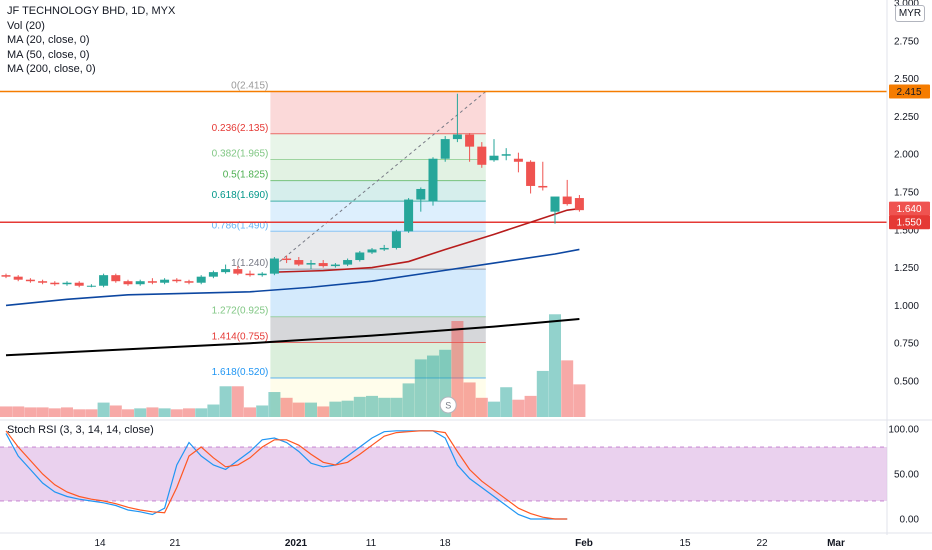 Image resolution: width=932 pixels, height=550 pixels. What do you see at coordinates (906, 79) in the screenshot?
I see `price-tick-label: 2.500` at bounding box center [906, 79].